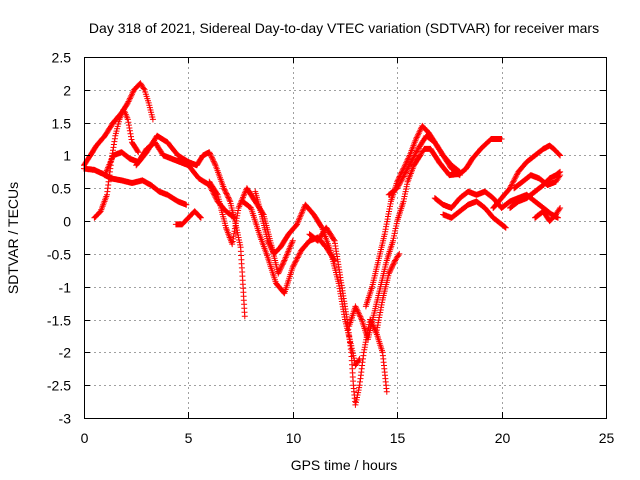  Describe the element at coordinates (503, 438) in the screenshot. I see `x-tick-label: 20` at that location.